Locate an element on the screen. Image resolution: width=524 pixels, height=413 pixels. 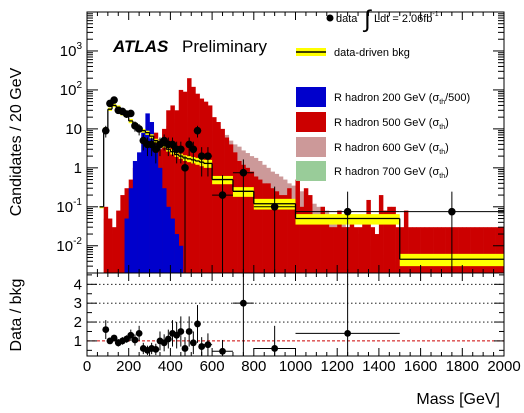
legend-label-suffix-5: ) is located at coordinates (447, 172).